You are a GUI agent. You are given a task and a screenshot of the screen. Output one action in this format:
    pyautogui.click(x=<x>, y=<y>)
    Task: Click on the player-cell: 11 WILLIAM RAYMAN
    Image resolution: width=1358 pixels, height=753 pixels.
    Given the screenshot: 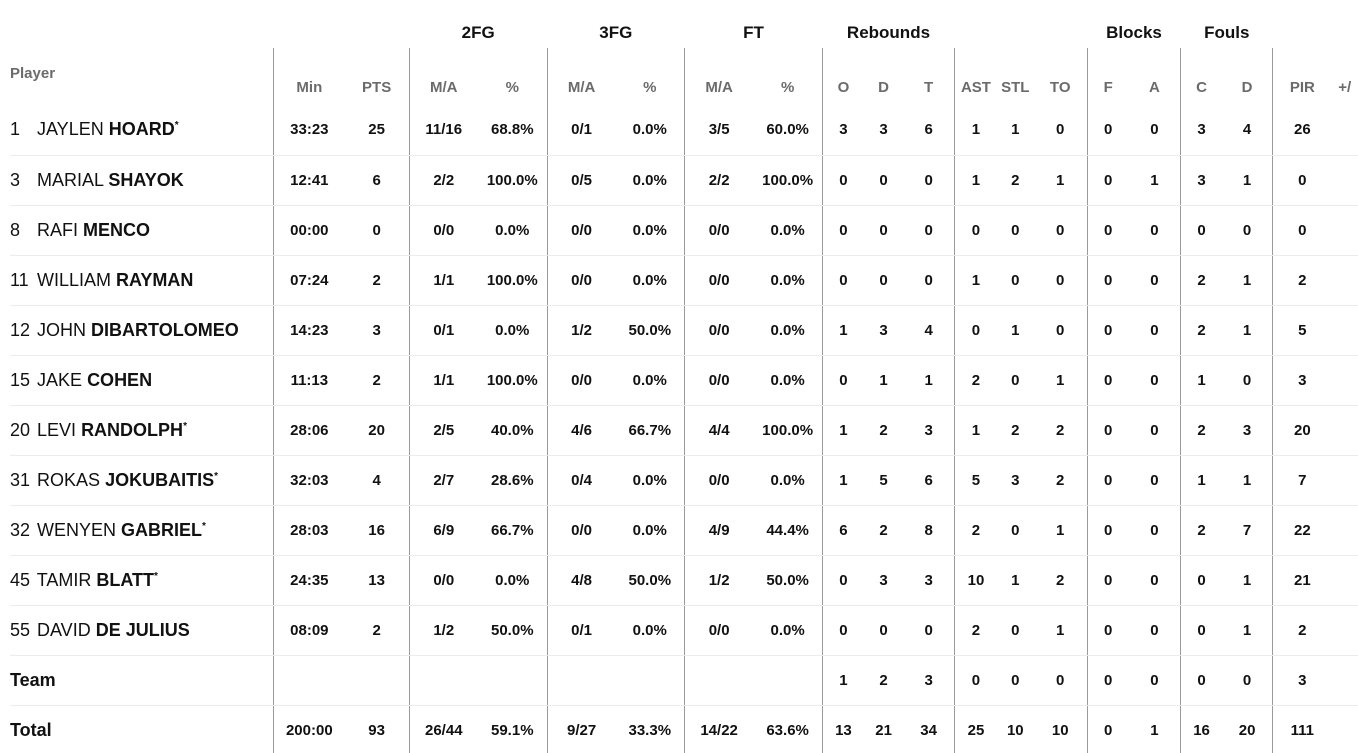 What is the action you would take?
    pyautogui.click(x=142, y=280)
    